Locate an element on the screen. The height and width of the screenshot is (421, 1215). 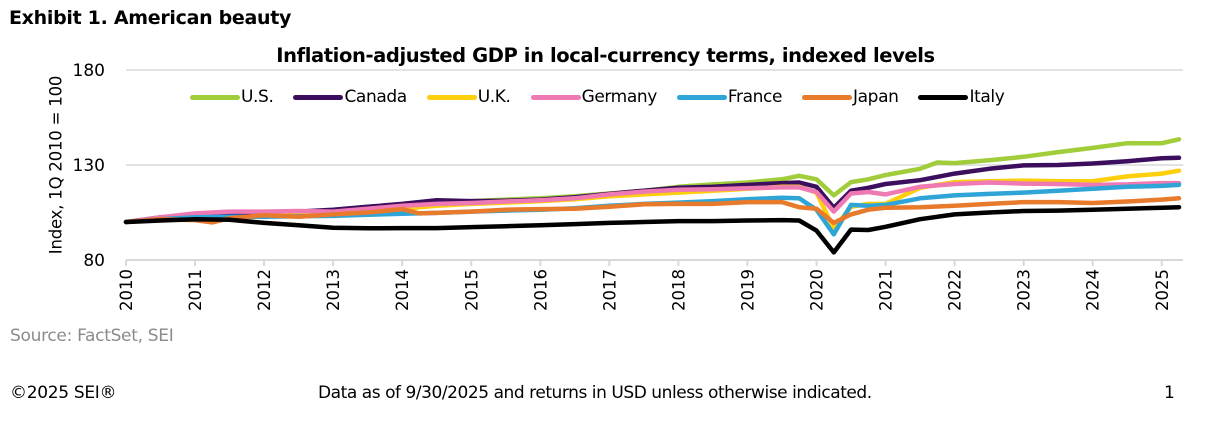
legend-item: Canada is located at coordinates (350, 97).